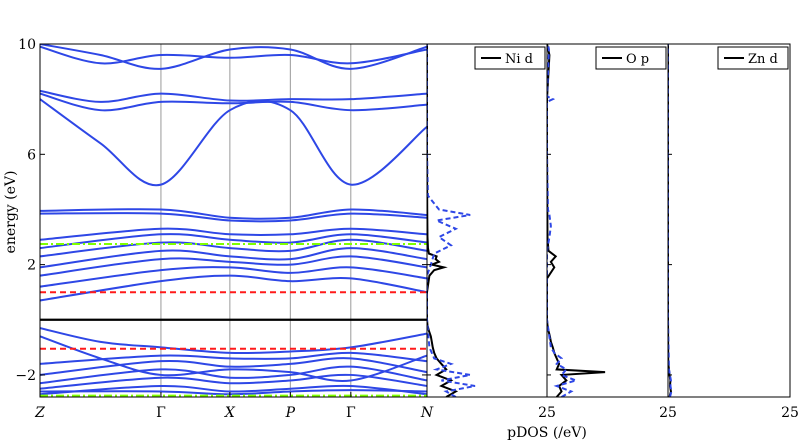 The image size is (804, 444). Describe the element at coordinates (427, 413) in the screenshot. I see `k-point-label: N` at that location.